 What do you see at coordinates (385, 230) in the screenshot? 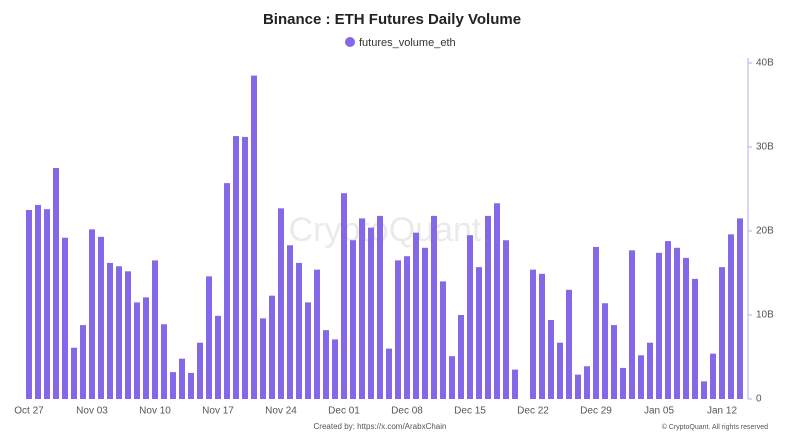
I see `watermark: CryptoQuant` at bounding box center [385, 230].